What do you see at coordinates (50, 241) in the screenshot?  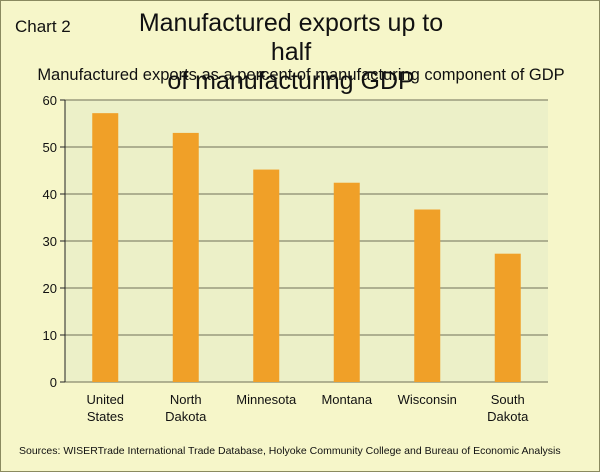 I see `y-tick-label-30: 30` at bounding box center [50, 241].